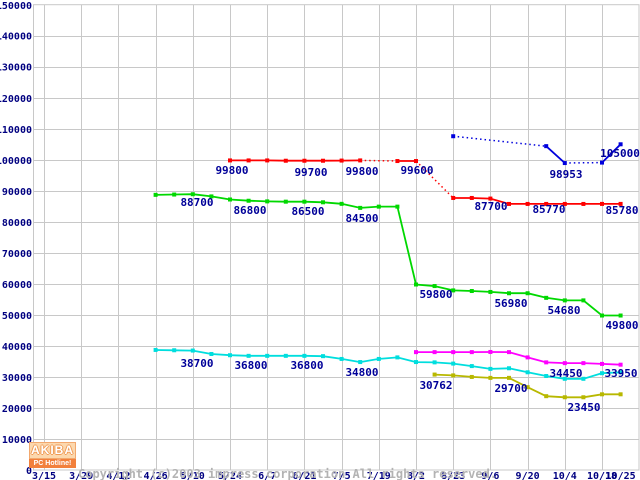  Describe the element at coordinates (310, 172) in the screenshot. I see `value-label-red: 99700` at that location.